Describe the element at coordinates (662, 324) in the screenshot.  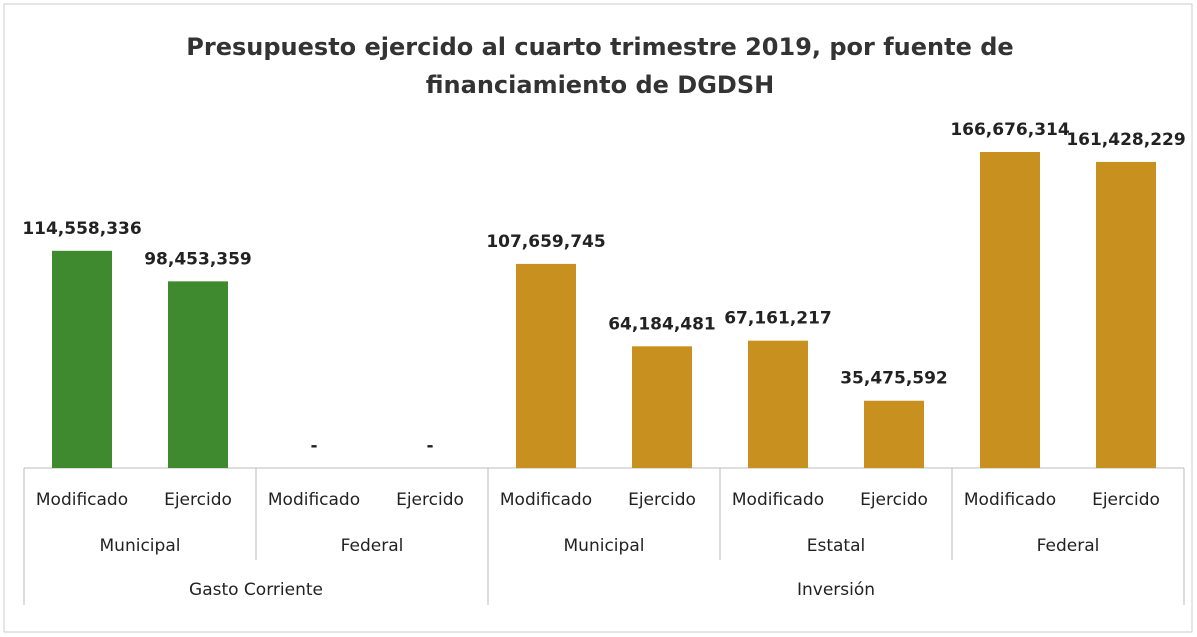
I see `value-label: 64,184,481` at that location.